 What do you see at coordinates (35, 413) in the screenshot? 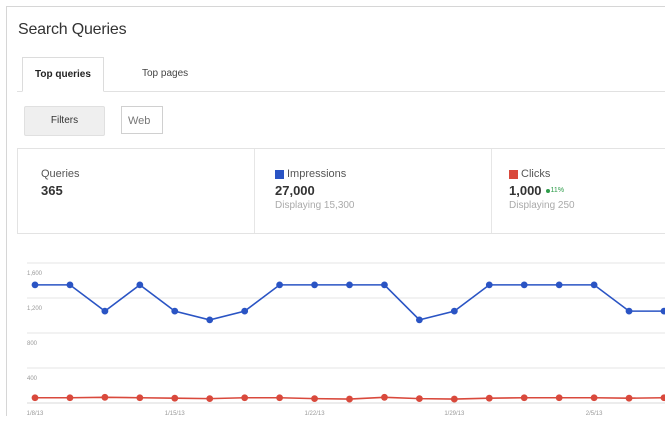
I see `x-tick-label-0: 1/8/13` at bounding box center [35, 413].